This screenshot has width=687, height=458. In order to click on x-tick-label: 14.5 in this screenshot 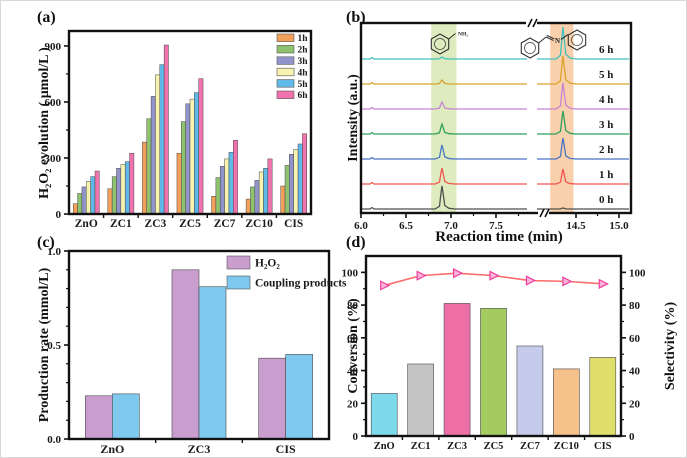, I will do `click(576, 226)`.